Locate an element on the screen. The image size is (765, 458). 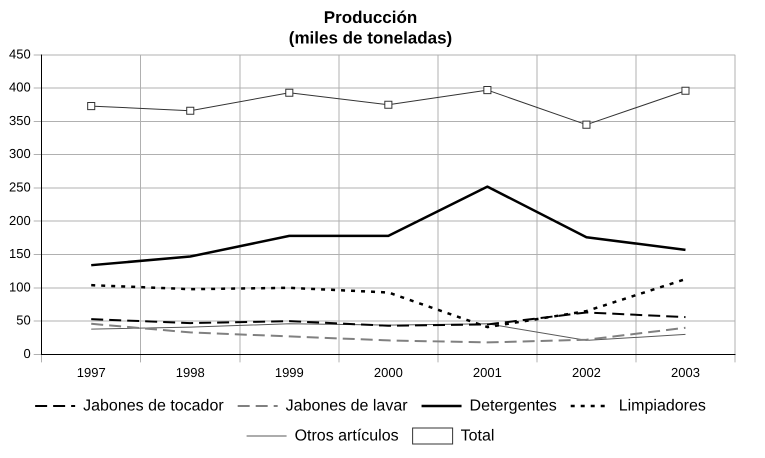
y-tick-label: 50 is located at coordinates (23, 320).